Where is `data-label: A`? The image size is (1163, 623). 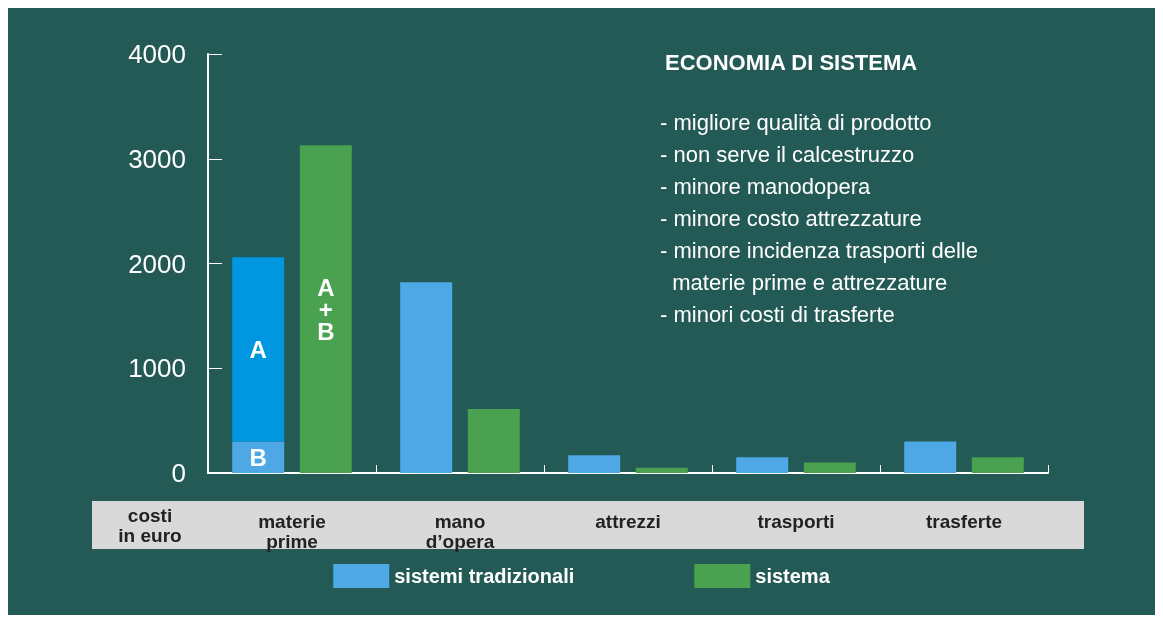 data-label: A is located at coordinates (258, 349).